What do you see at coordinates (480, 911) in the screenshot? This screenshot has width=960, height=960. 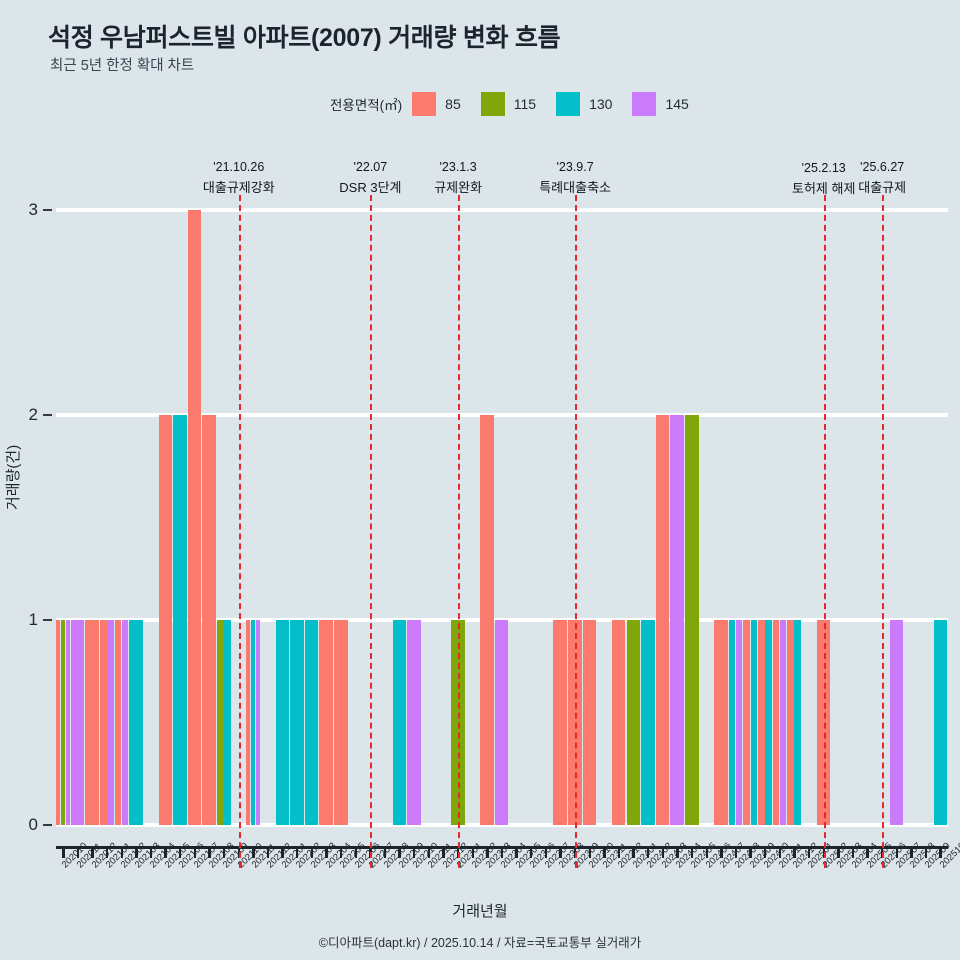 I see `x-axis-title: 거래년월` at bounding box center [480, 911].